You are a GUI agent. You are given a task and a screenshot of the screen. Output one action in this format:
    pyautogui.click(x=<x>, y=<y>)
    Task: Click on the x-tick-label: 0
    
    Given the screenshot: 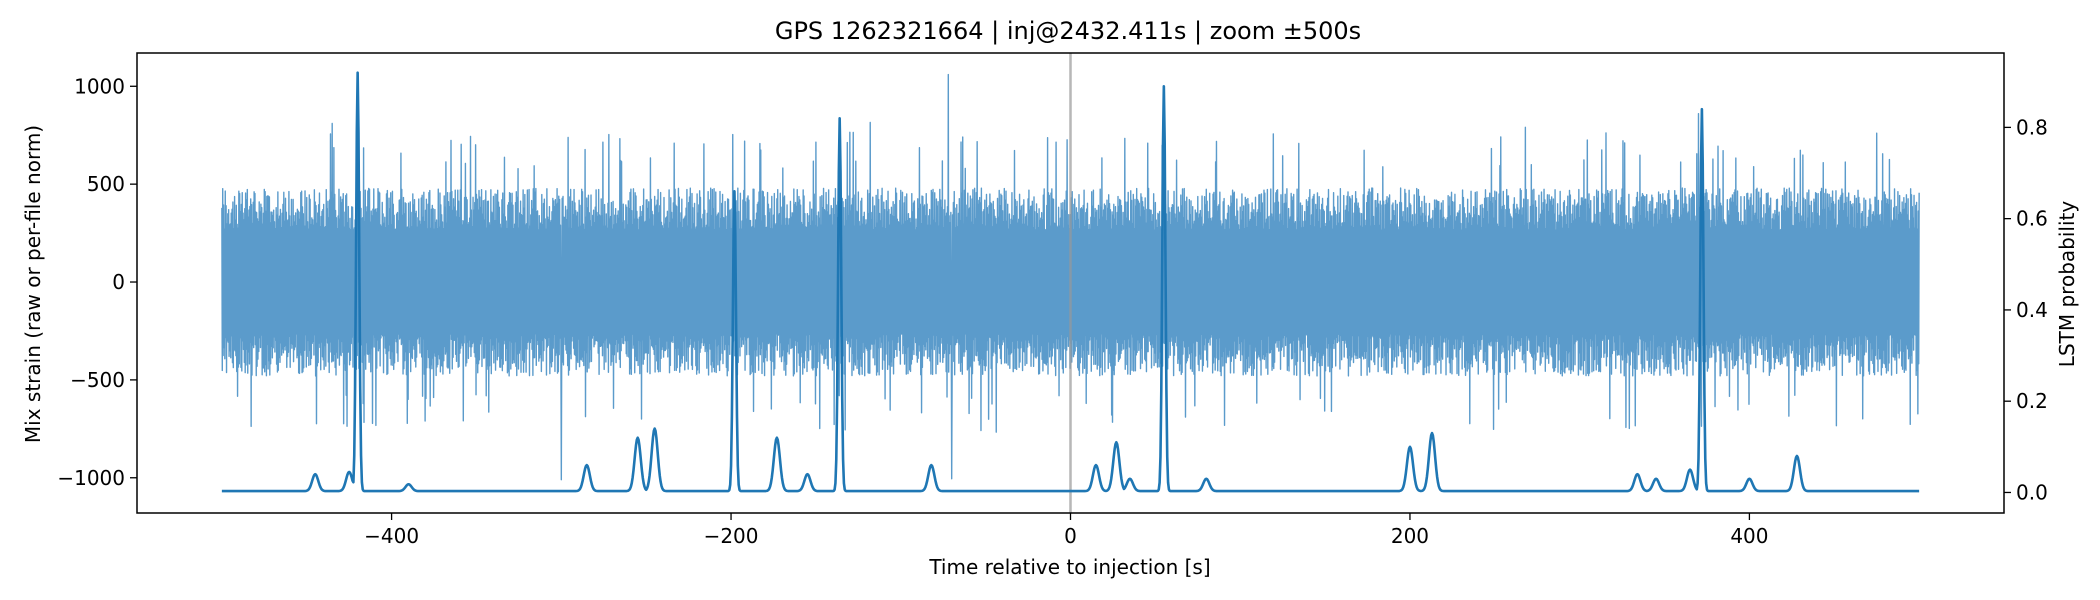 What is the action you would take?
    pyautogui.click(x=1070, y=536)
    